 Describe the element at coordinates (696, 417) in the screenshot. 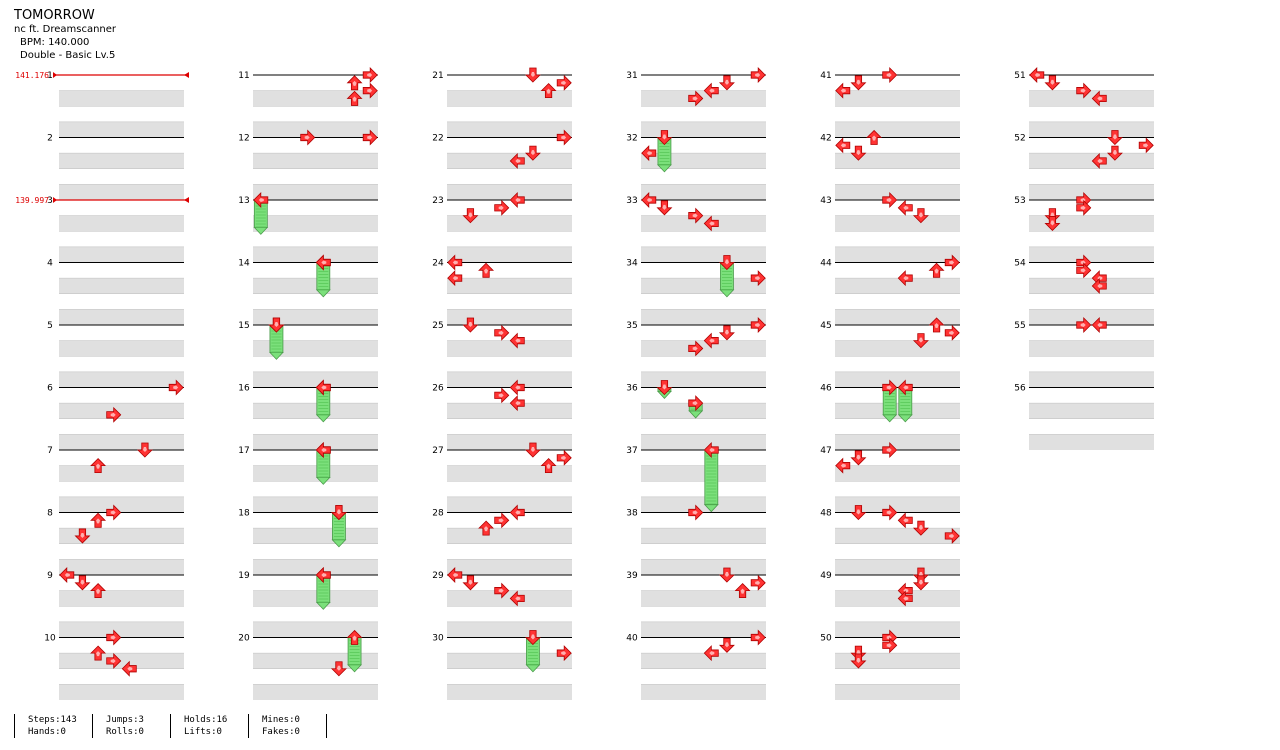

I see `measure-36: 36` at that location.